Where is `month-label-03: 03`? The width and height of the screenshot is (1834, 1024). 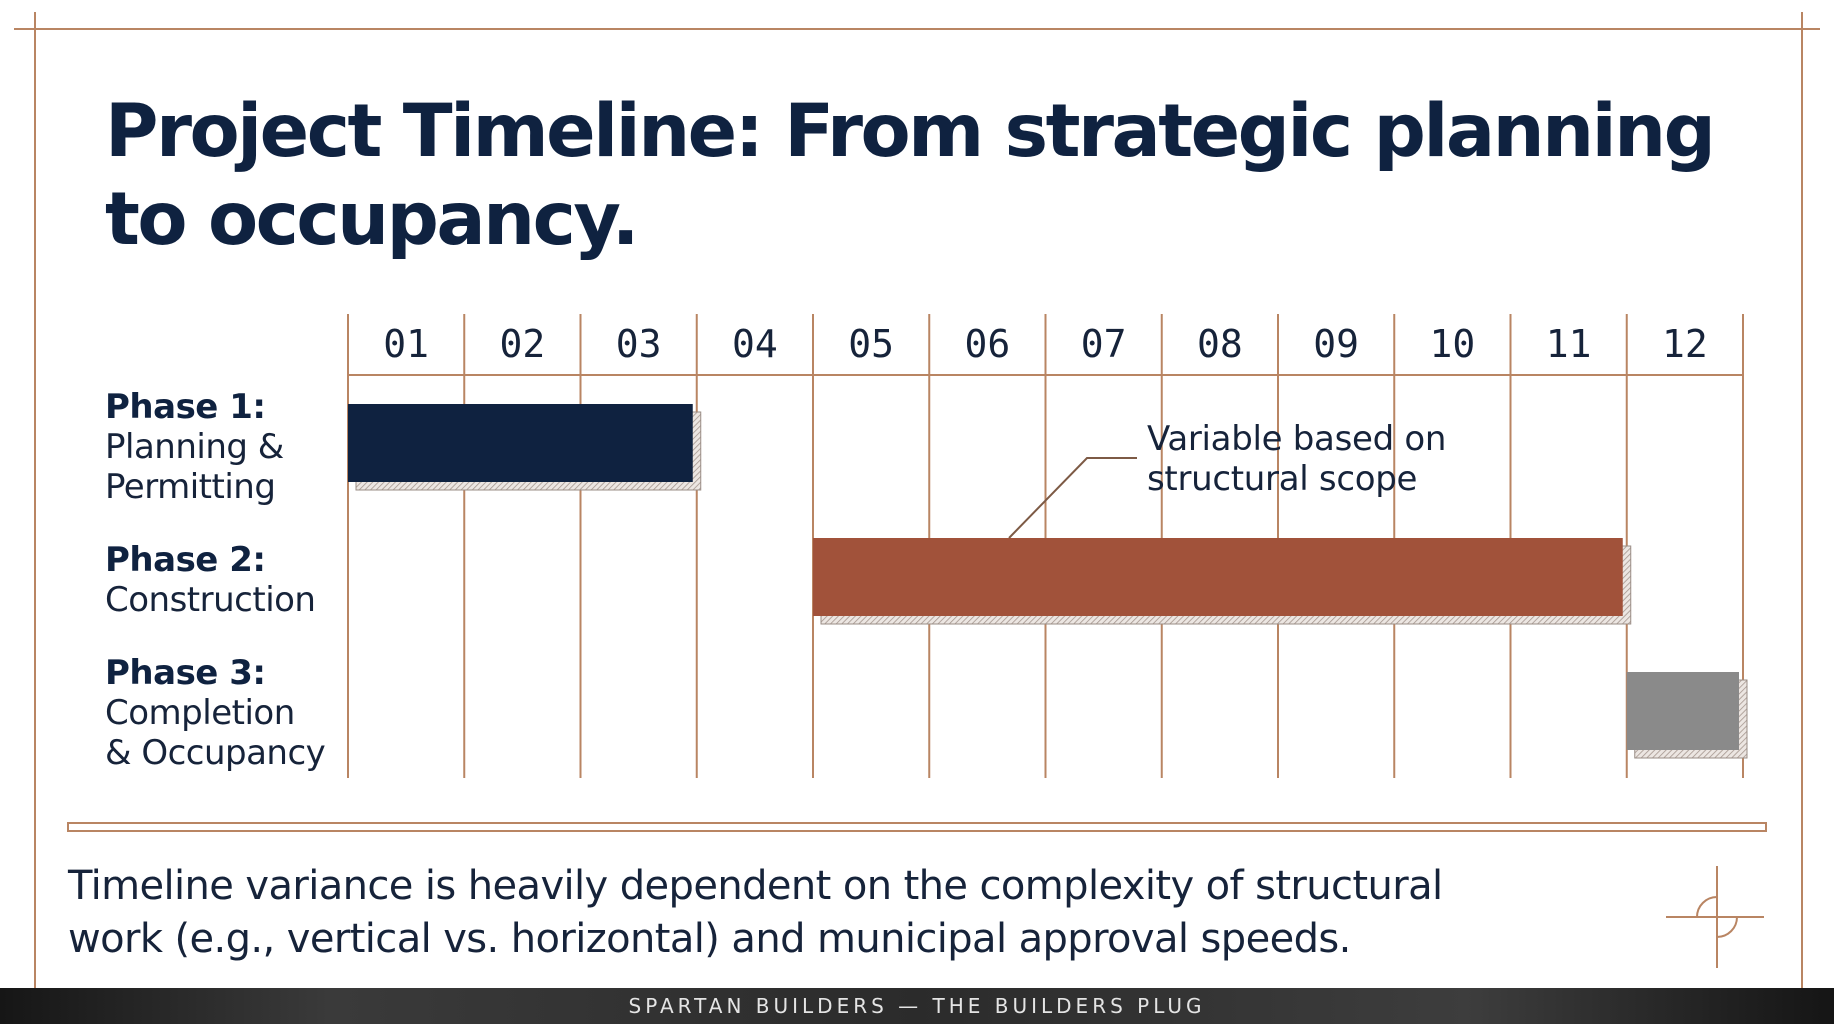 month-label-03: 03 is located at coordinates (639, 344).